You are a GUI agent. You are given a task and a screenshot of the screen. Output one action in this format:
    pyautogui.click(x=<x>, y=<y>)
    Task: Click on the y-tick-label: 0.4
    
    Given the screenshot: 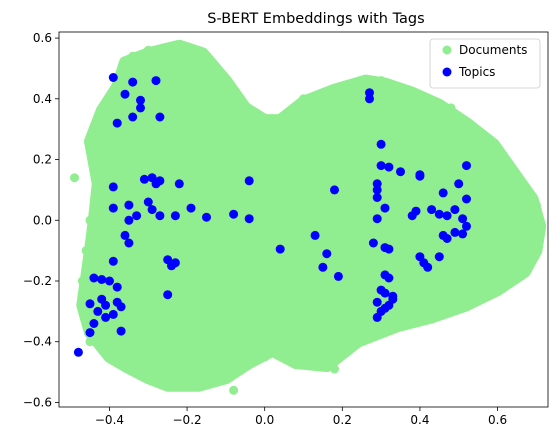 What is the action you would take?
    pyautogui.click(x=42, y=99)
    